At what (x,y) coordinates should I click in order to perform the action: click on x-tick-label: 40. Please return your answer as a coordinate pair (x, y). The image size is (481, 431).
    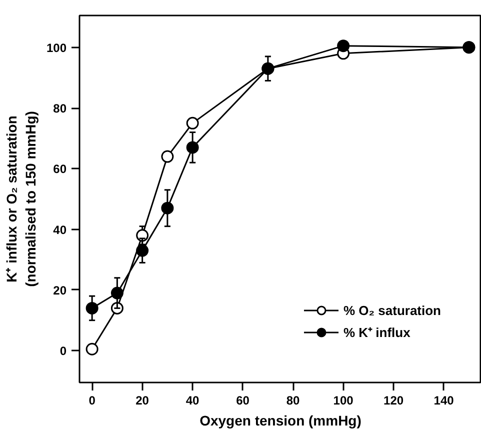
    Looking at the image, I should click on (193, 401).